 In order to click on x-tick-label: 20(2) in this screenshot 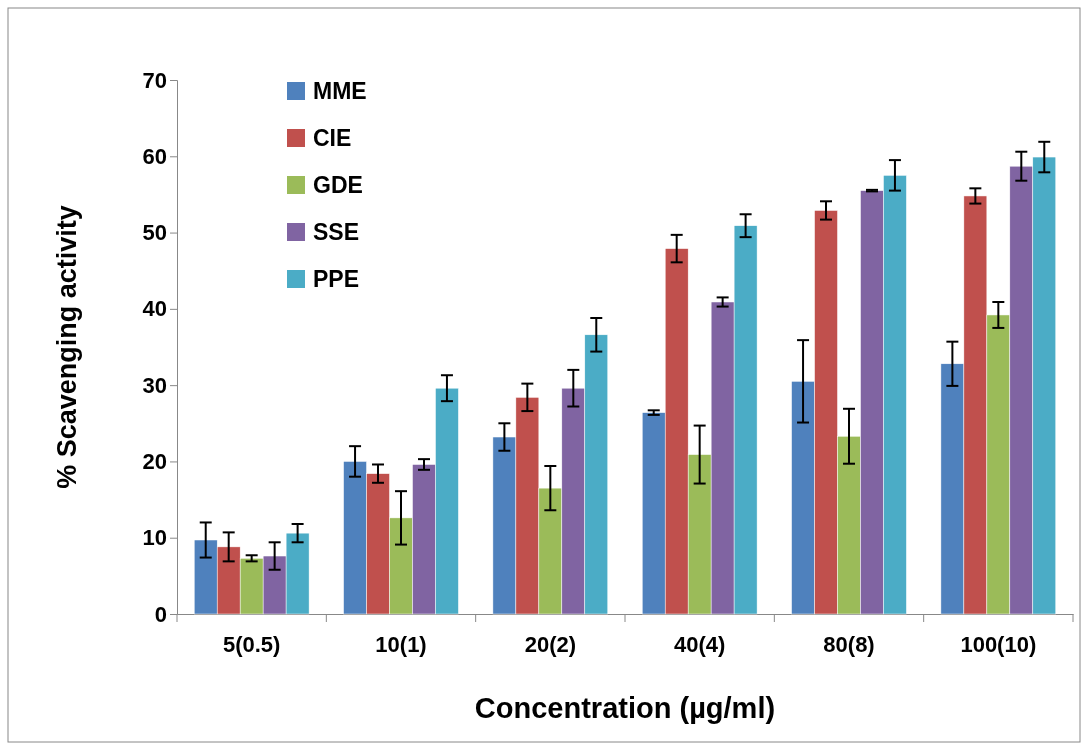, I will do `click(550, 645)`.